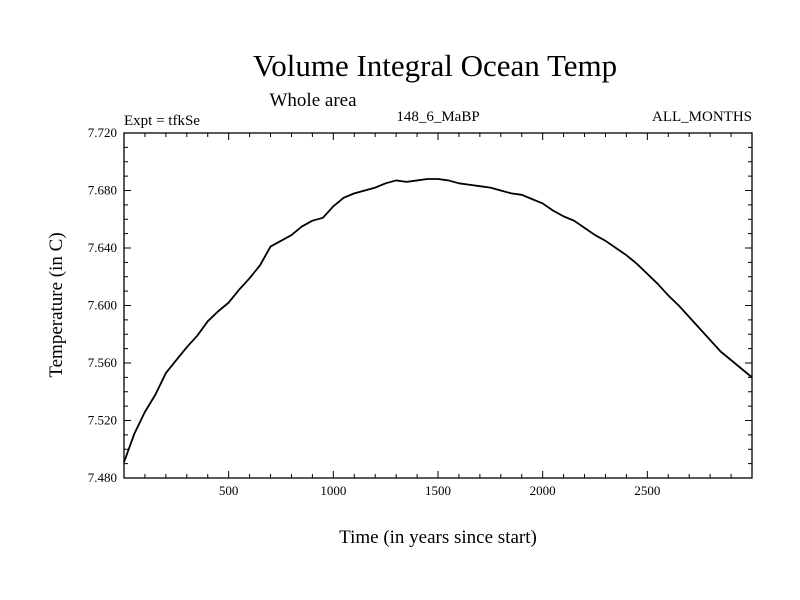 The height and width of the screenshot is (600, 800). I want to click on x-tick-label: 1000, so click(333, 490).